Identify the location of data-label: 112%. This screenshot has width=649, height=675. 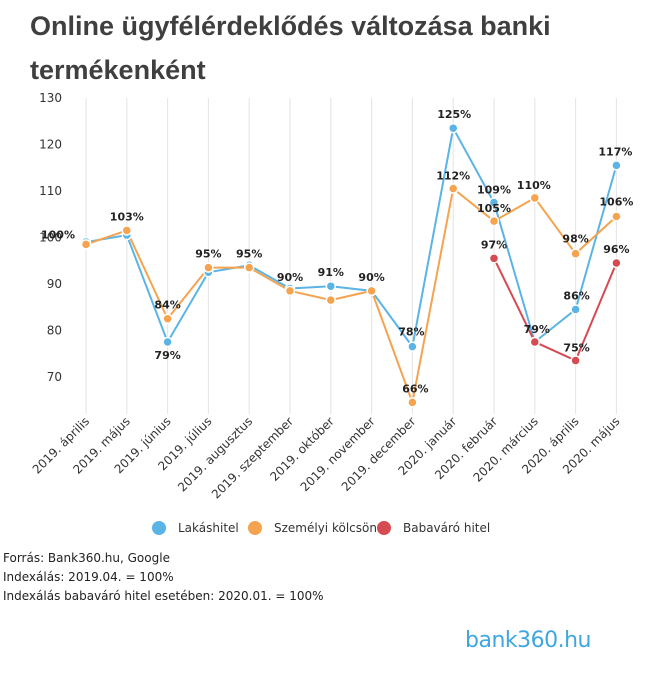
(453, 176).